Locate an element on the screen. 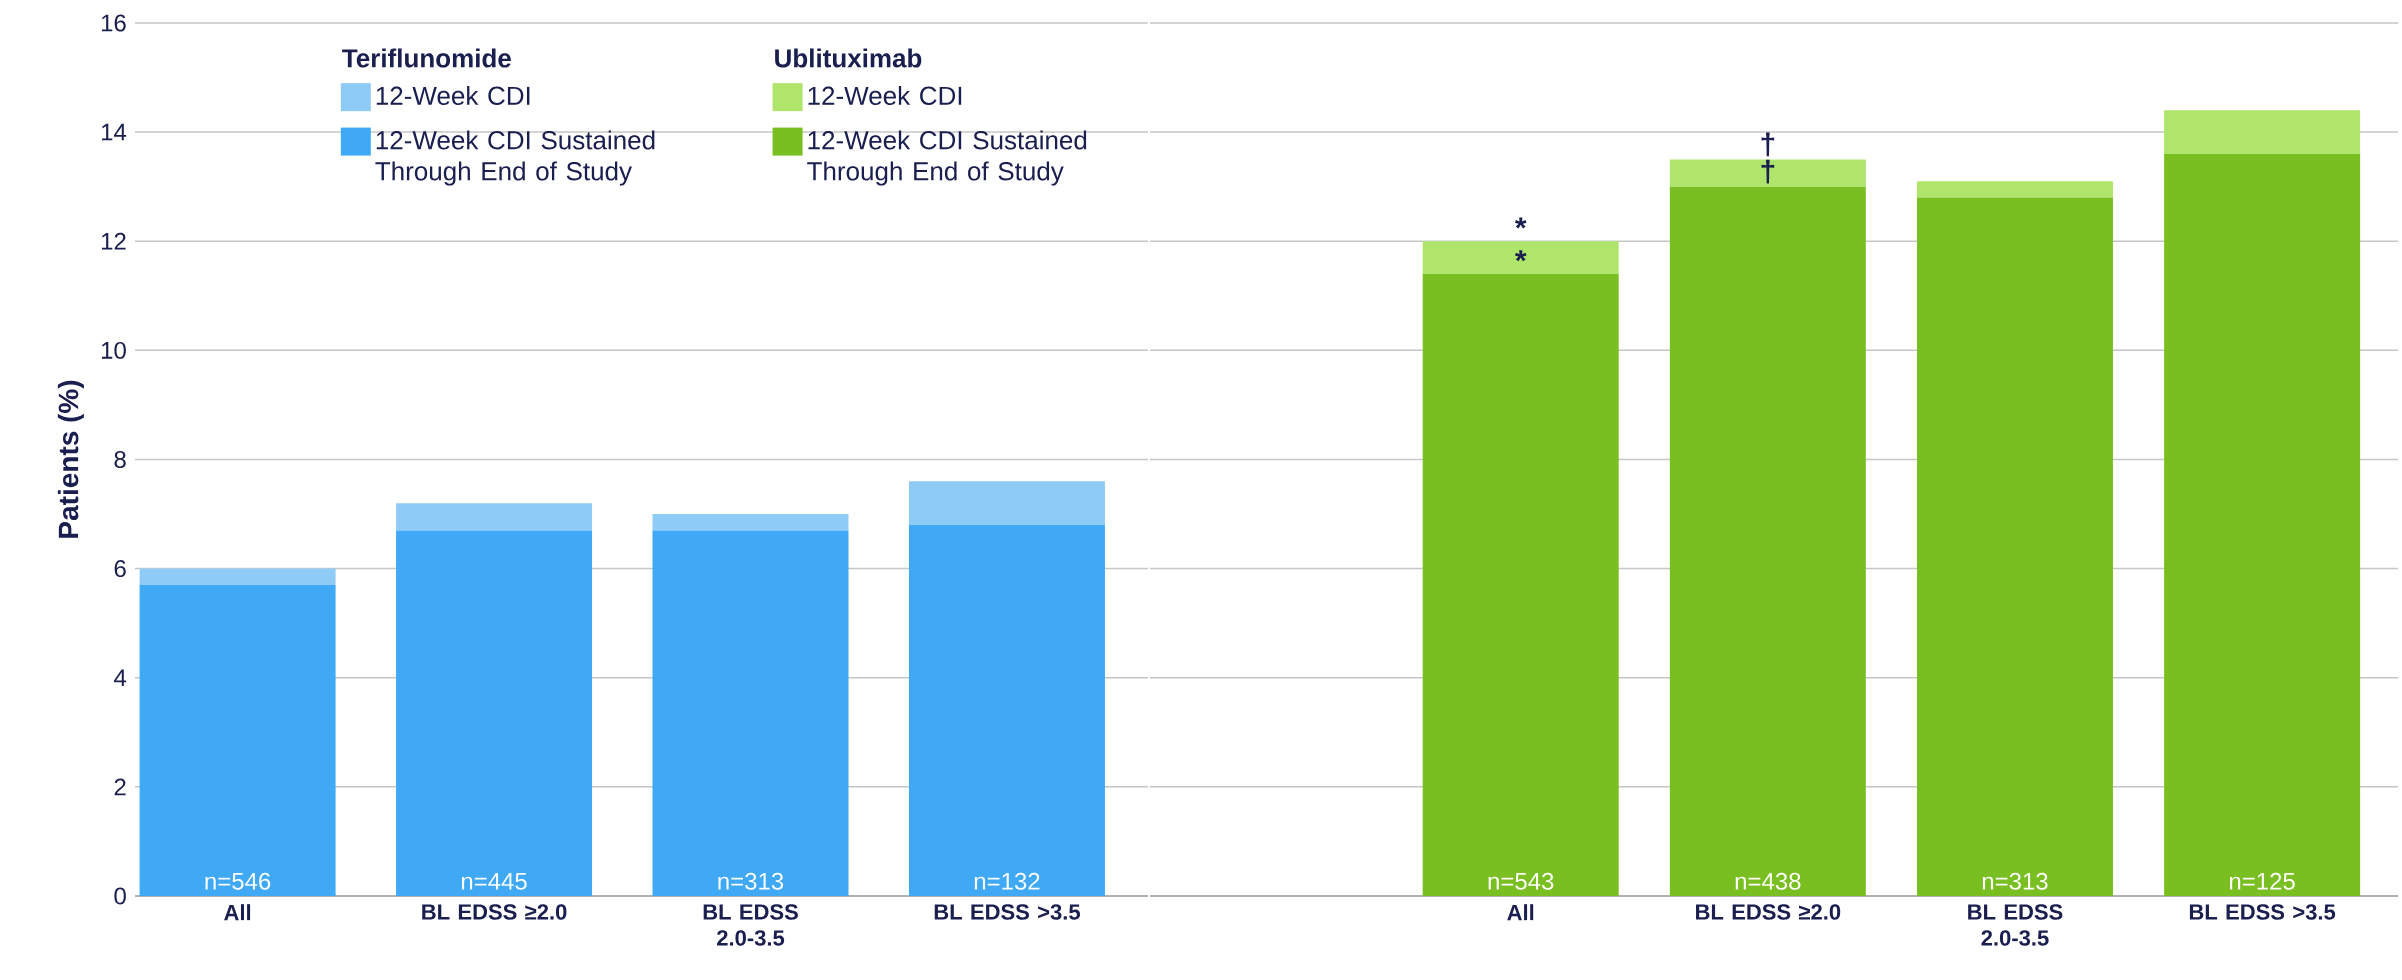  y-tick-label: 8 is located at coordinates (120, 459).